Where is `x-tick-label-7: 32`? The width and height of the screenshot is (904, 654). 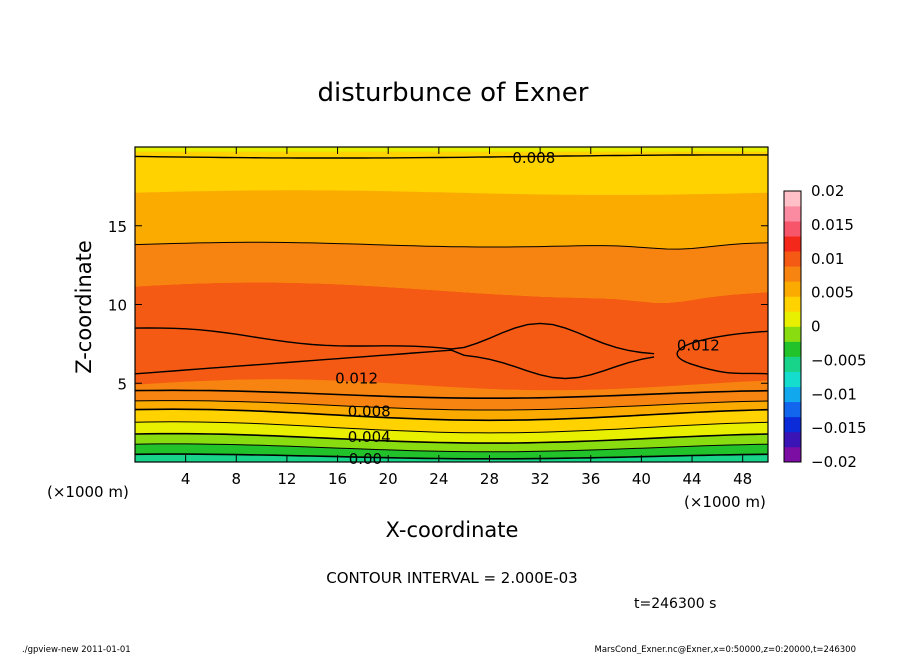
x-tick-label-7: 32 is located at coordinates (540, 479).